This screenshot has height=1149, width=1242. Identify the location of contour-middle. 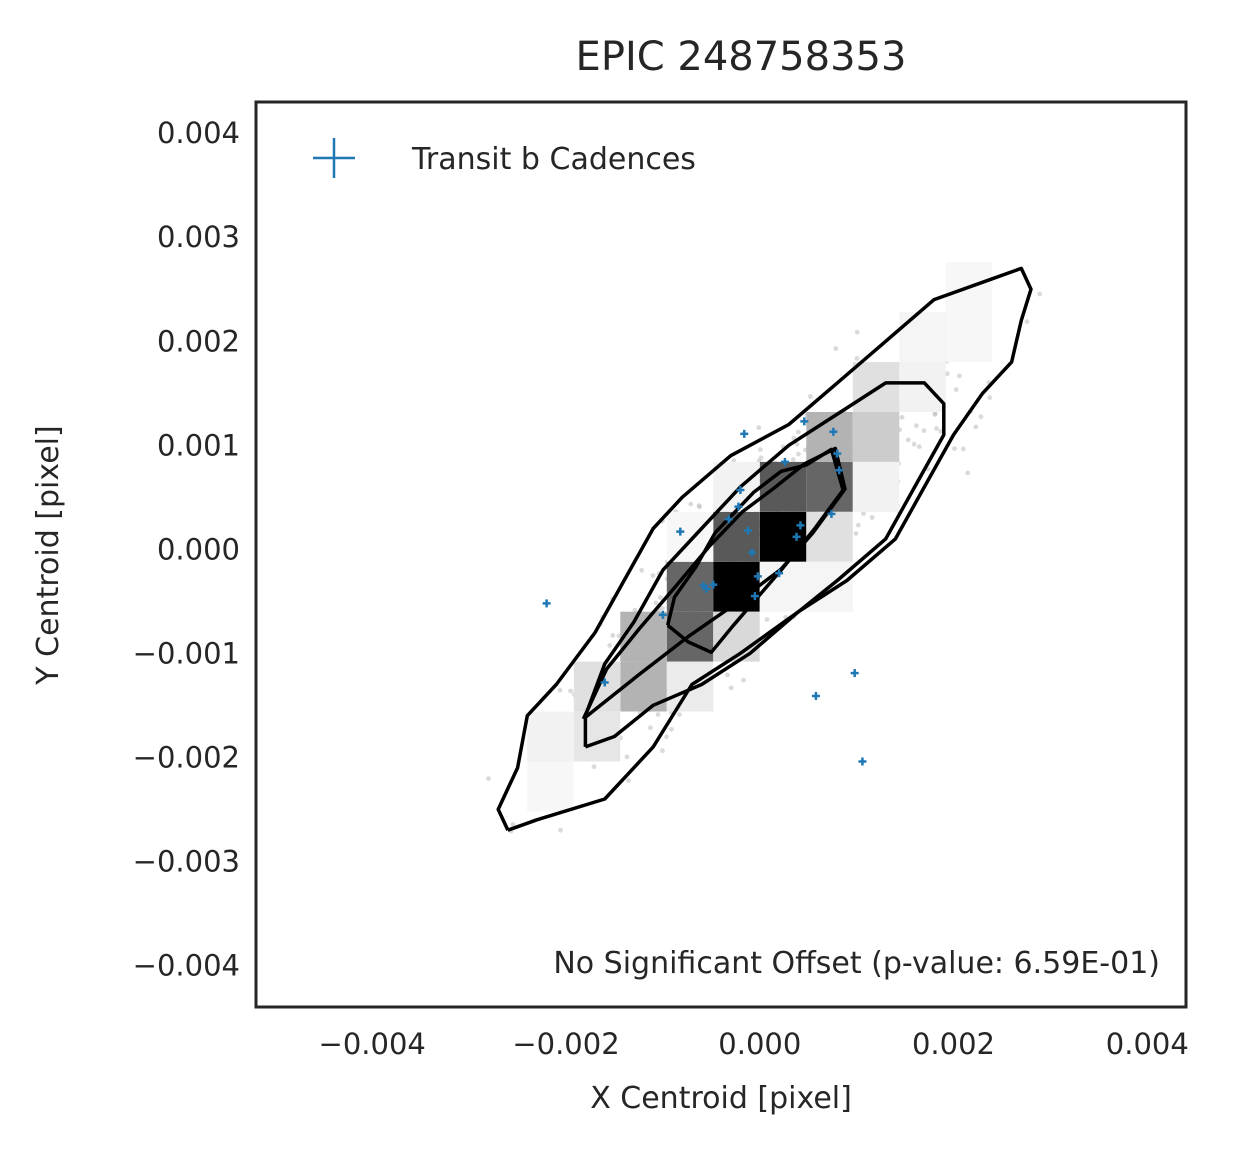
(714, 583).